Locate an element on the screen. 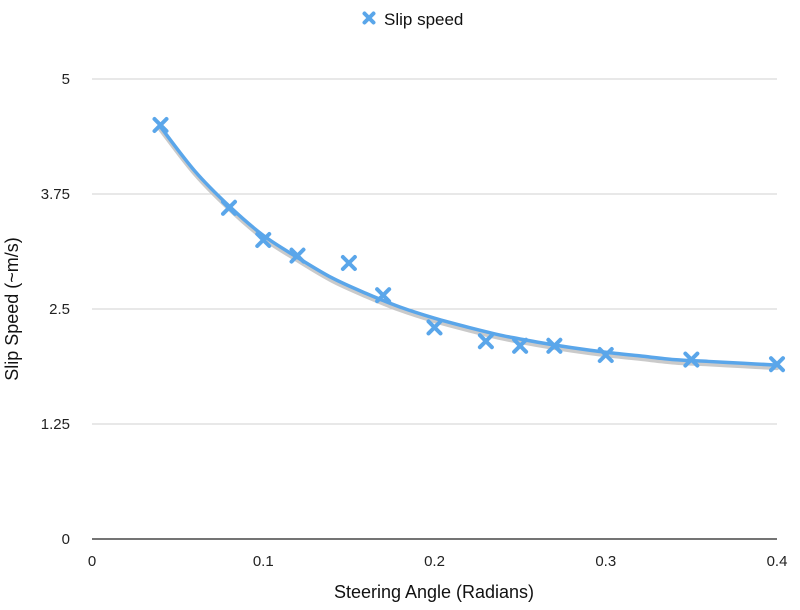 This screenshot has width=800, height=610. x-axis-title: Steering Angle (Radians) is located at coordinates (434, 592).